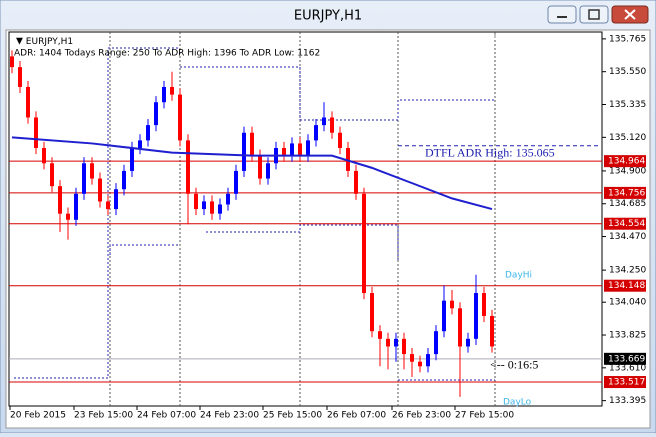  I want to click on minimize-button, so click(562, 14).